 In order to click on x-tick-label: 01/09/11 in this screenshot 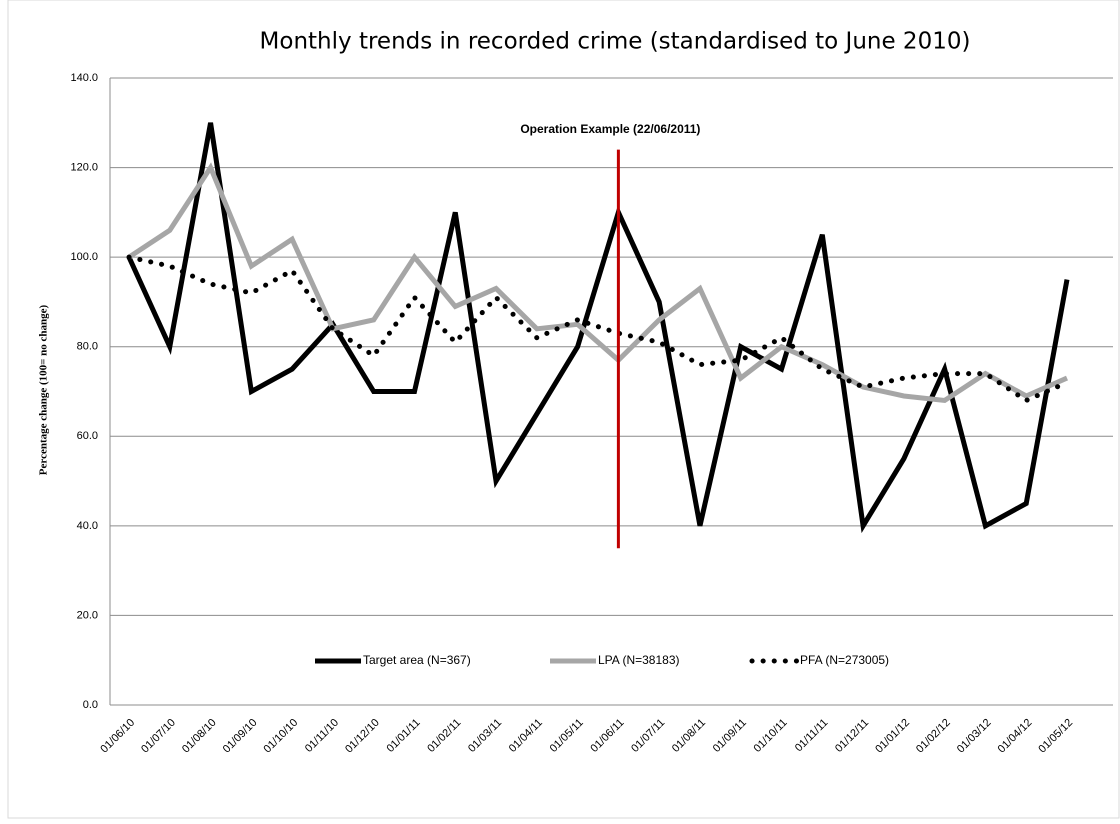, I will do `click(730, 736)`.